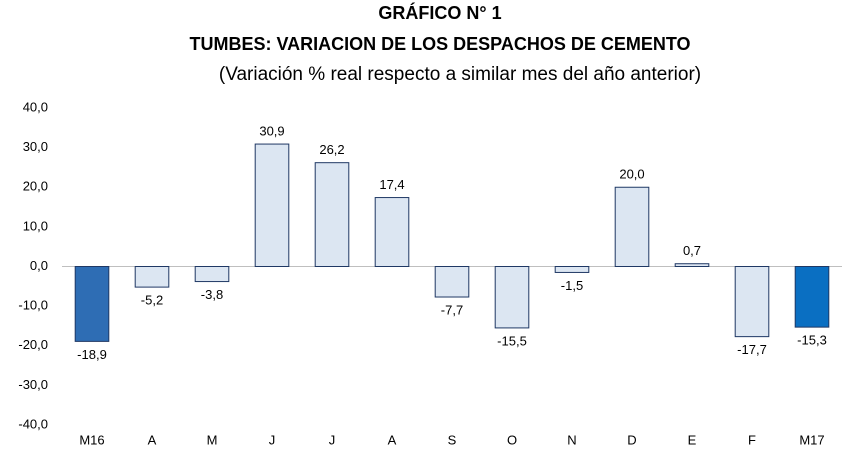  I want to click on data-label: 26,2, so click(331, 149).